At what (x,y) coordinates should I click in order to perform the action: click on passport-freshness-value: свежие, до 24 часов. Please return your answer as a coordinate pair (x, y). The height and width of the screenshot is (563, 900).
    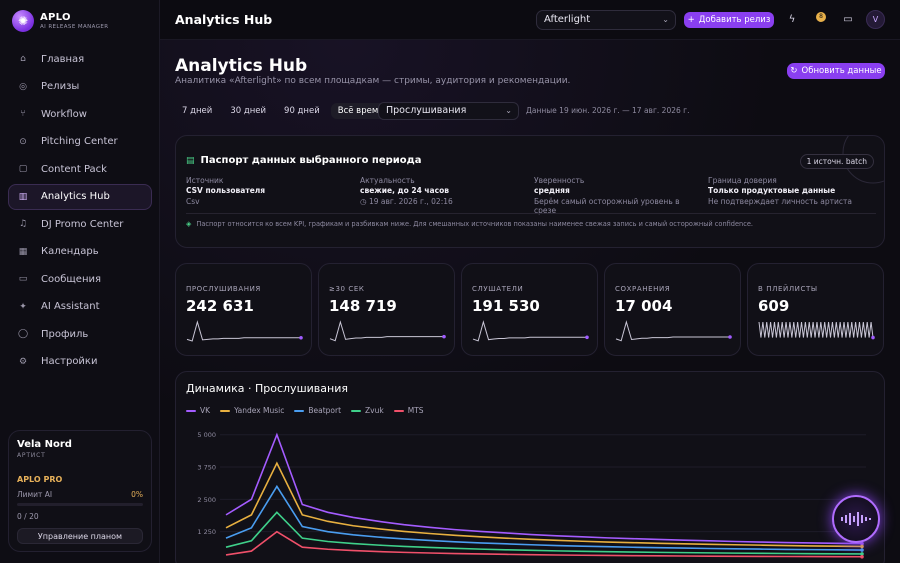
    Looking at the image, I should click on (404, 190).